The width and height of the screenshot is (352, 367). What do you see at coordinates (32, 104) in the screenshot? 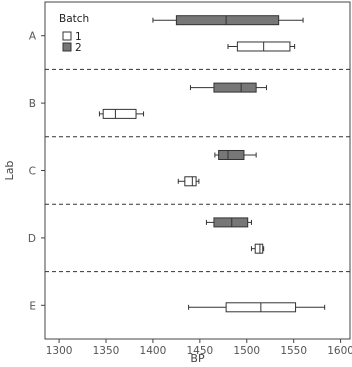
I see `y-tick-label: B` at bounding box center [32, 104].